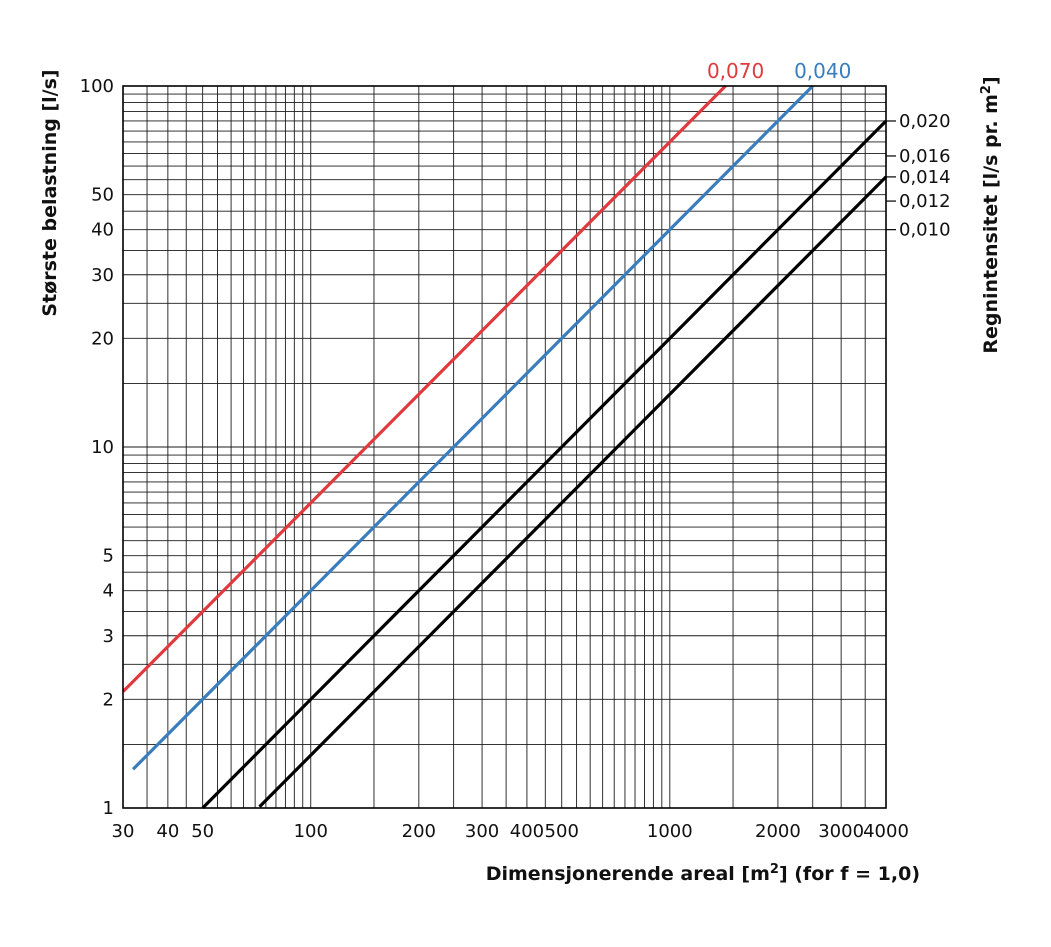 The height and width of the screenshot is (947, 1051). Describe the element at coordinates (925, 201) in the screenshot. I see `right-tick-label: 0,012` at that location.